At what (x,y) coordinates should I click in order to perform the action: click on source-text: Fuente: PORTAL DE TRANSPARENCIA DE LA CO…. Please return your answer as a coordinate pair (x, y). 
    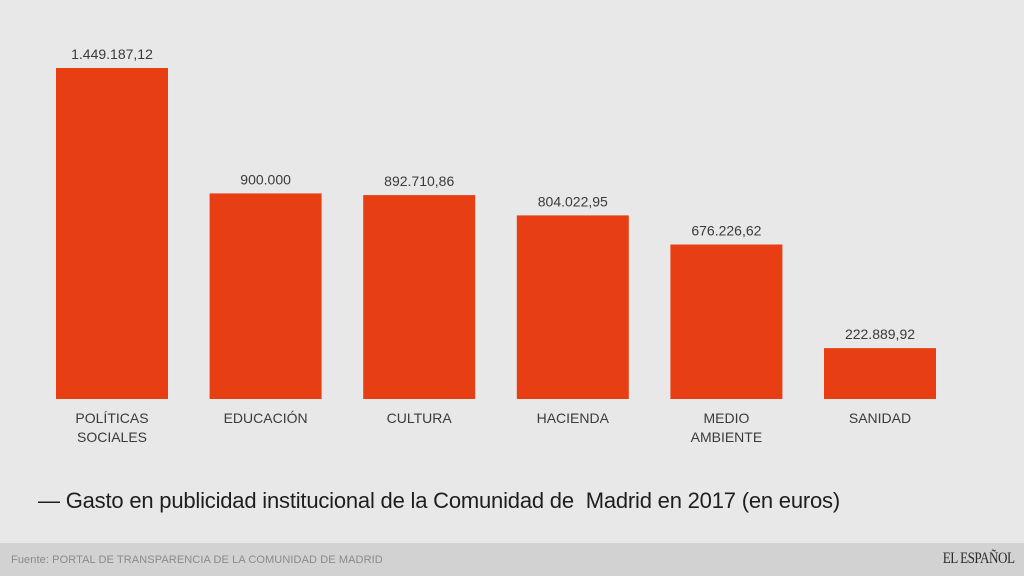
    Looking at the image, I should click on (197, 560).